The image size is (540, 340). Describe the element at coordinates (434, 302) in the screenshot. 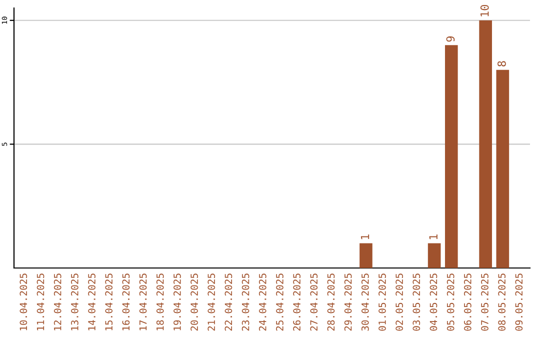

I see `x-tick-label: 04.05.2025` at that location.